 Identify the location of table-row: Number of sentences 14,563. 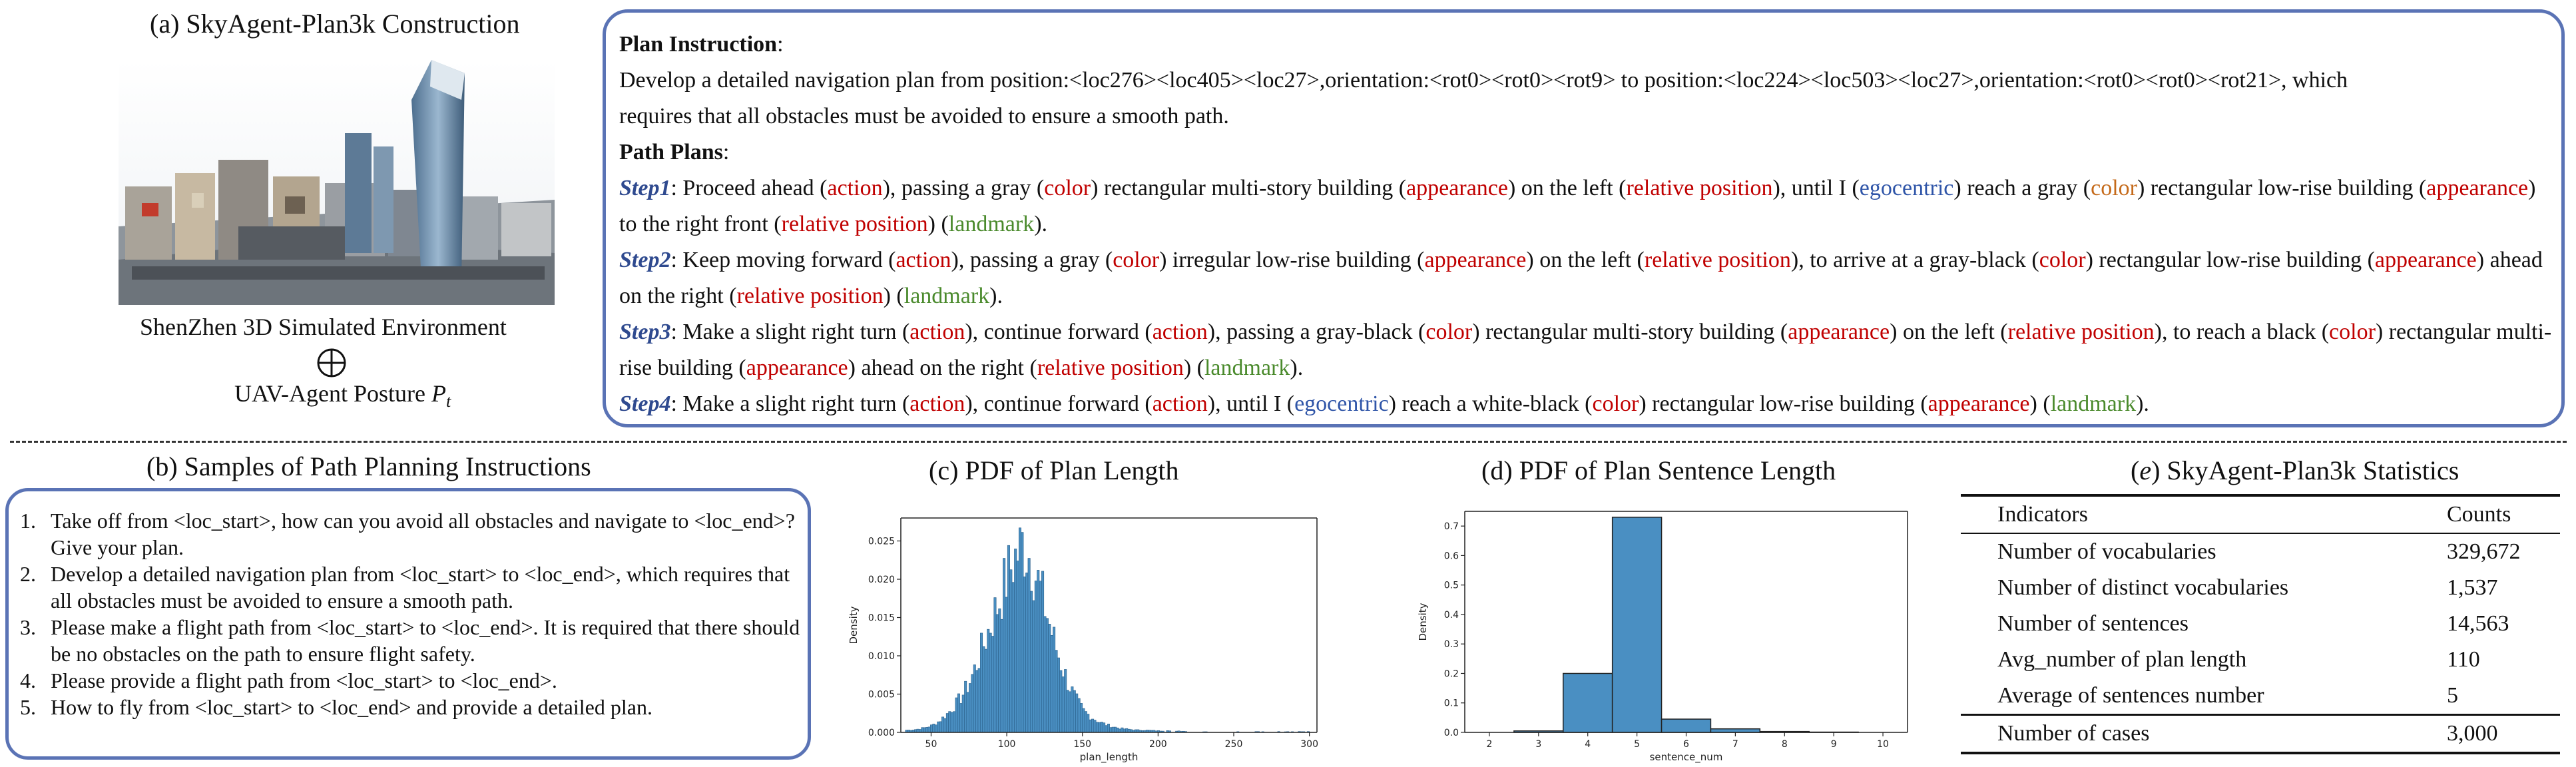
(2253, 624).